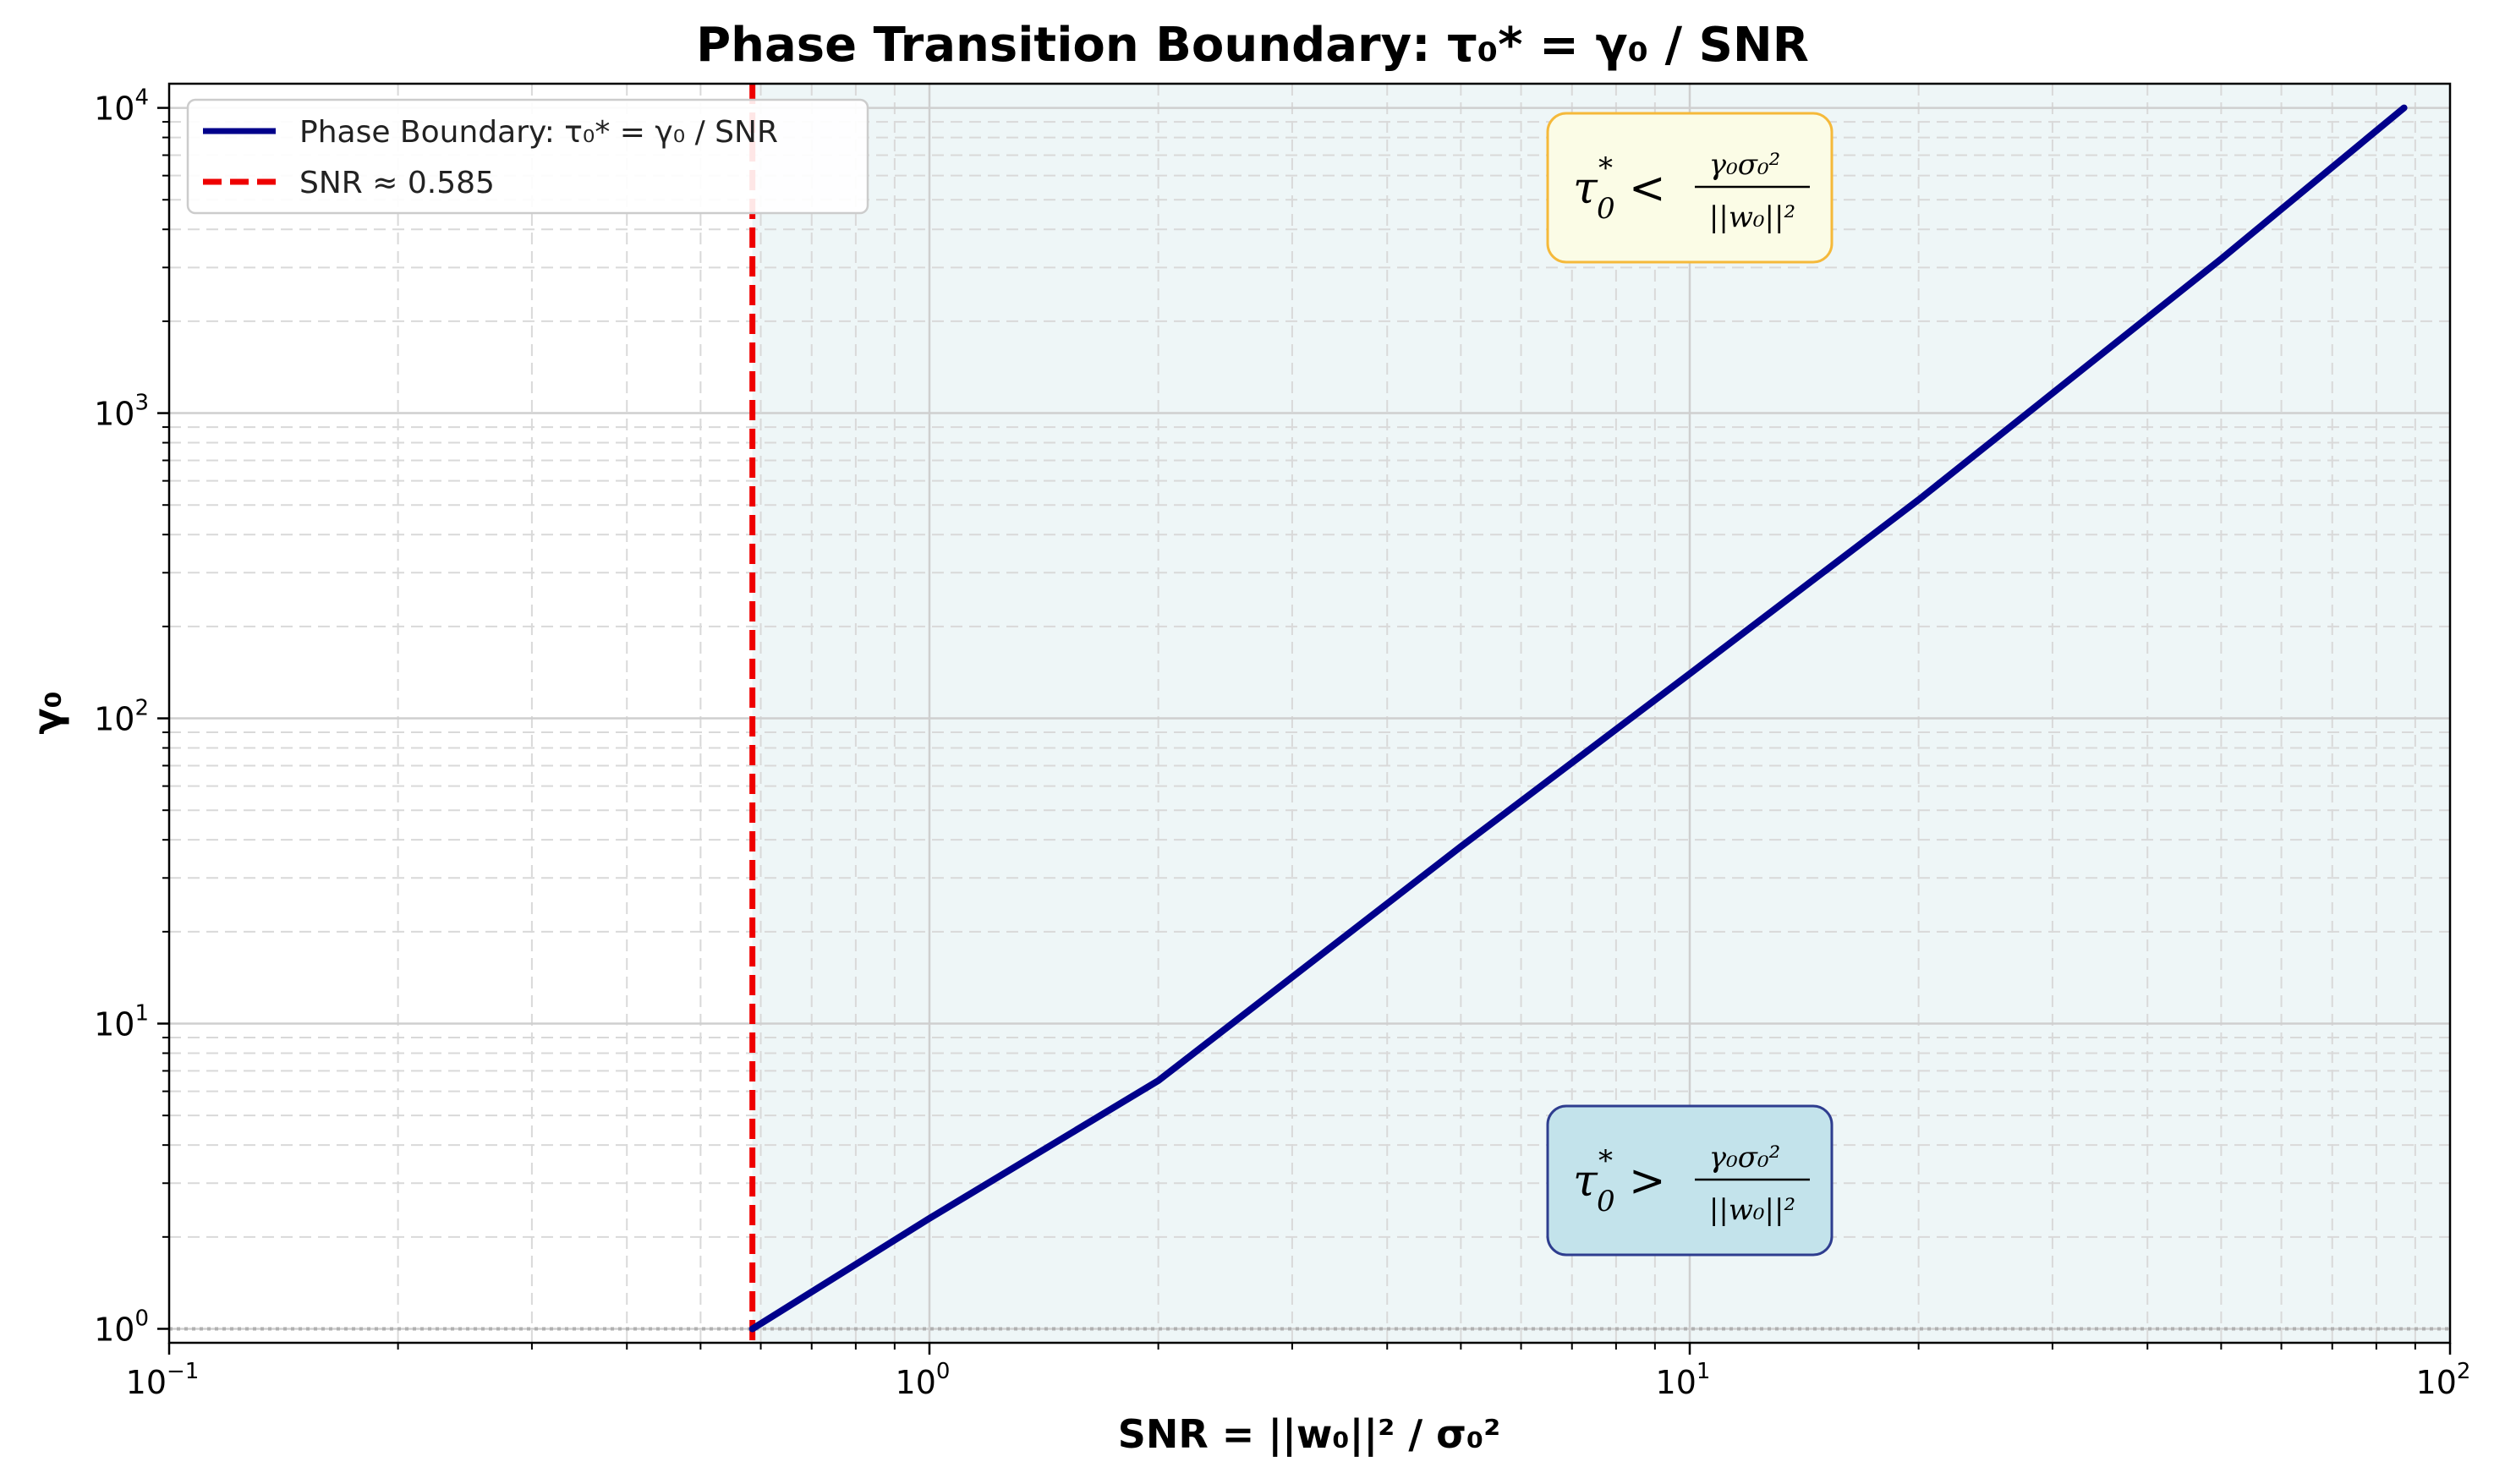 This screenshot has height=1484, width=2505. What do you see at coordinates (47, 712) in the screenshot?
I see `y-axis-label: γ₀` at bounding box center [47, 712].